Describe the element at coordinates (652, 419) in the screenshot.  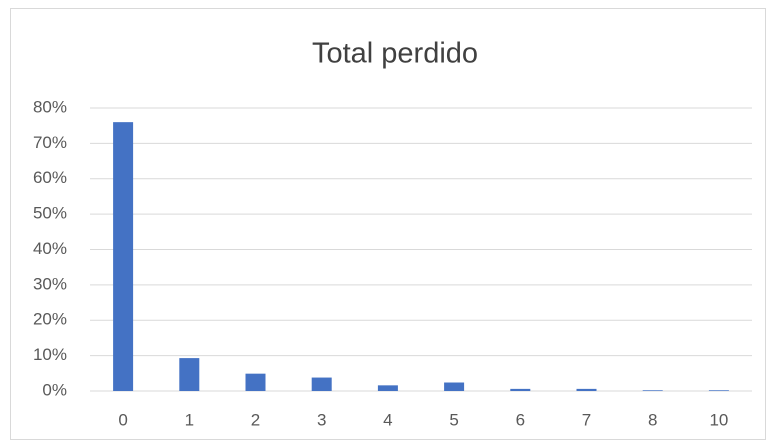
I see `x-tick-label: 8` at that location.